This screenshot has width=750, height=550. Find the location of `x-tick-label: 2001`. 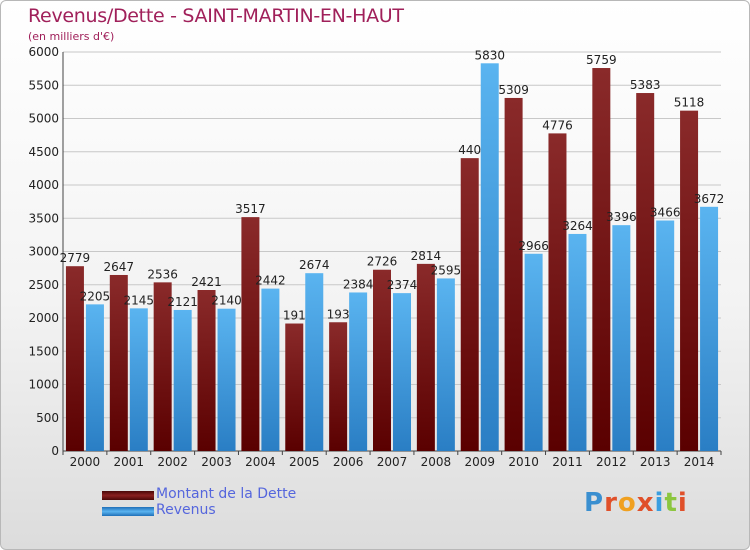

x-tick-label: 2001 is located at coordinates (129, 462).